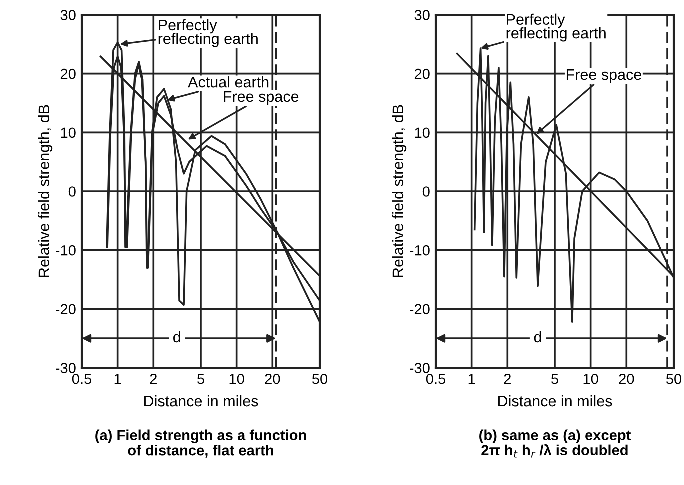  I want to click on text: (a) Field strength as a function of distance, flat earth, so click(201, 444).